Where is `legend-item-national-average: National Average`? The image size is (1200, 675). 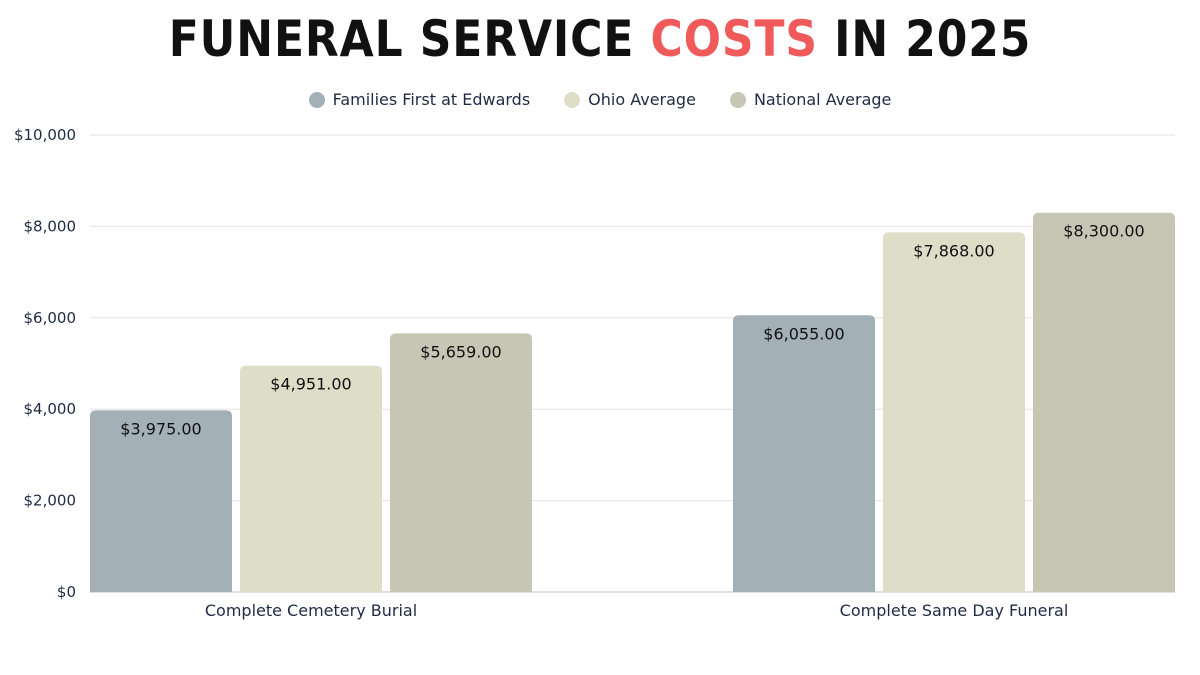 legend-item-national-average: National Average is located at coordinates (810, 99).